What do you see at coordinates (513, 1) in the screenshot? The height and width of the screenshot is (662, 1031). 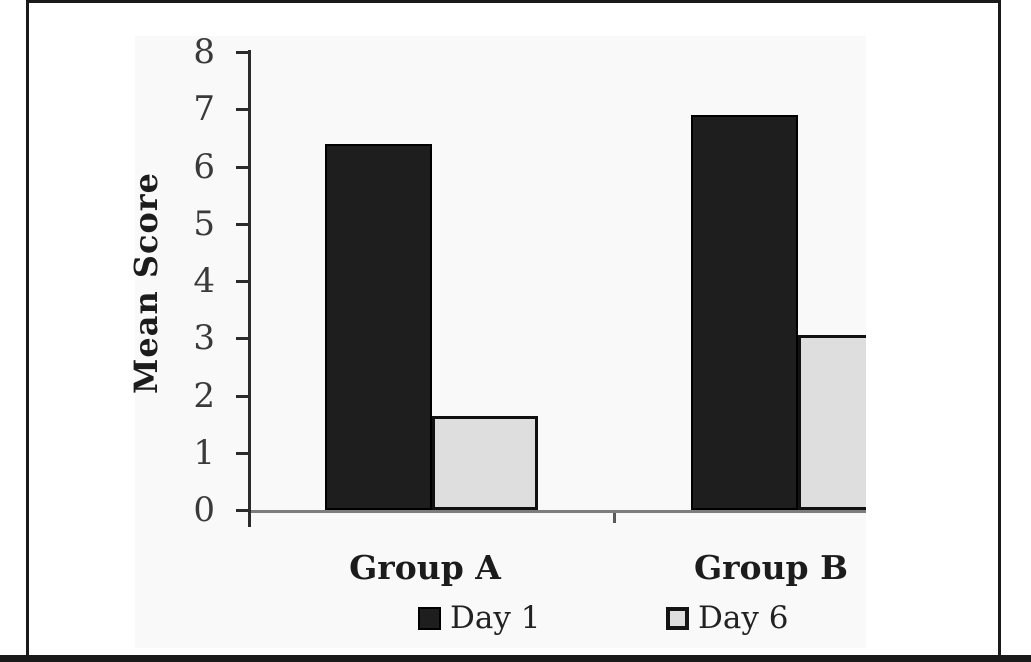 I see `frame-border-top` at bounding box center [513, 1].